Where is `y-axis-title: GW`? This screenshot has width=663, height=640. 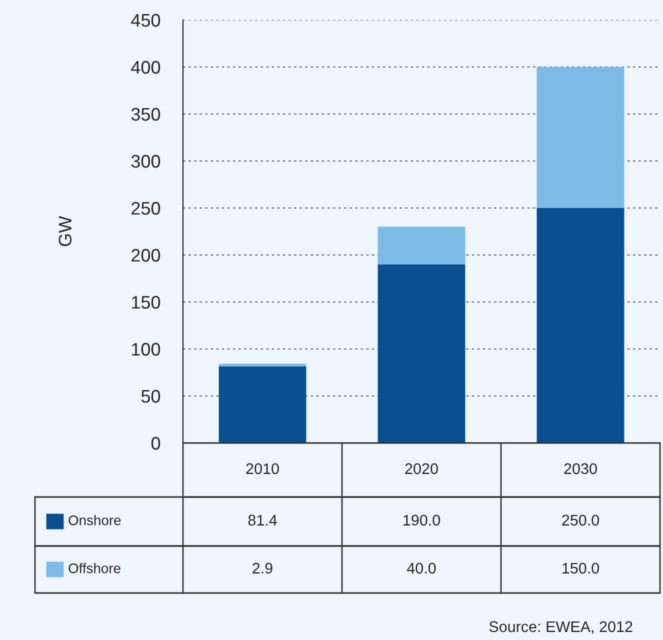
y-axis-title: GW is located at coordinates (65, 231).